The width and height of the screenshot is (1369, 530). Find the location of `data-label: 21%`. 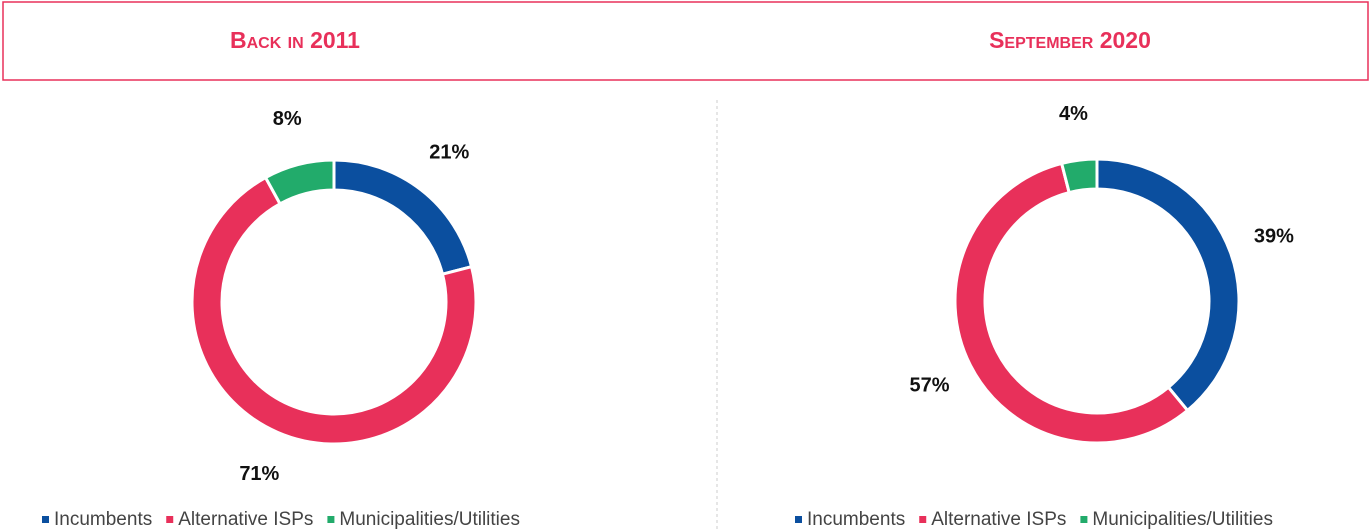

data-label: 21% is located at coordinates (449, 153).